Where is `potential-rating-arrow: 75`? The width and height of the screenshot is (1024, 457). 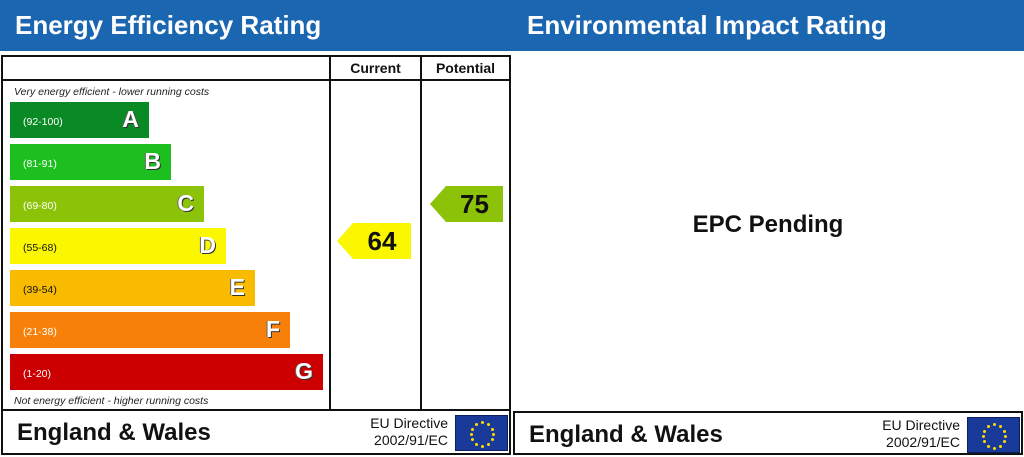 potential-rating-arrow: 75 is located at coordinates (466, 204).